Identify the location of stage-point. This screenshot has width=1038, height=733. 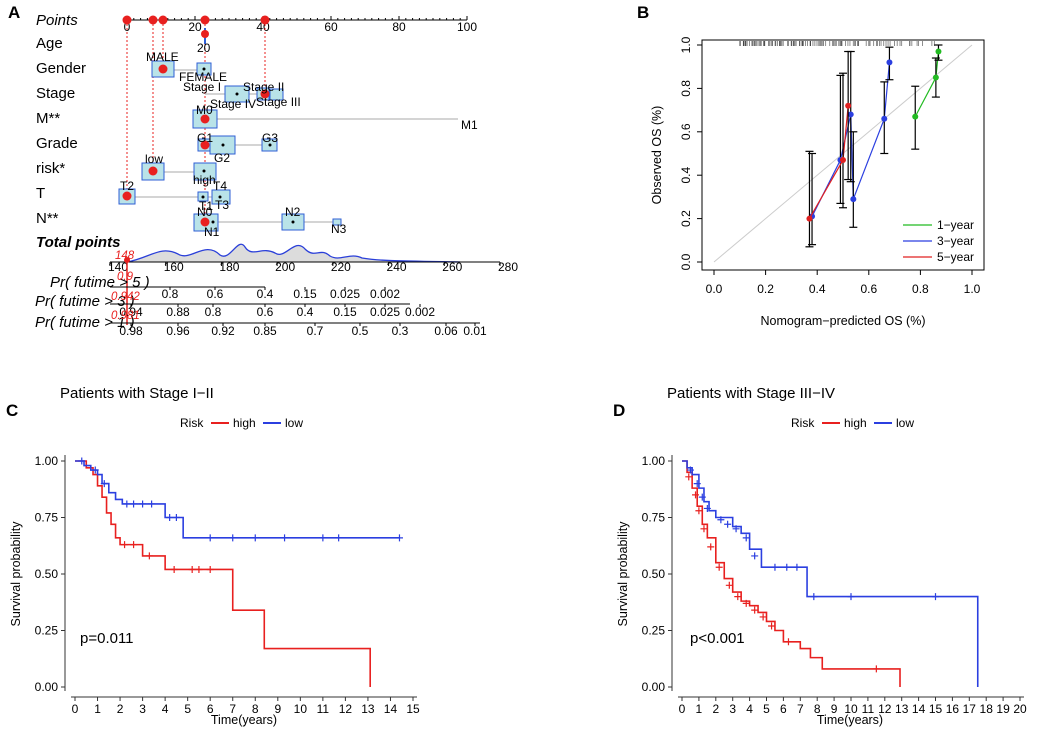
(265, 94).